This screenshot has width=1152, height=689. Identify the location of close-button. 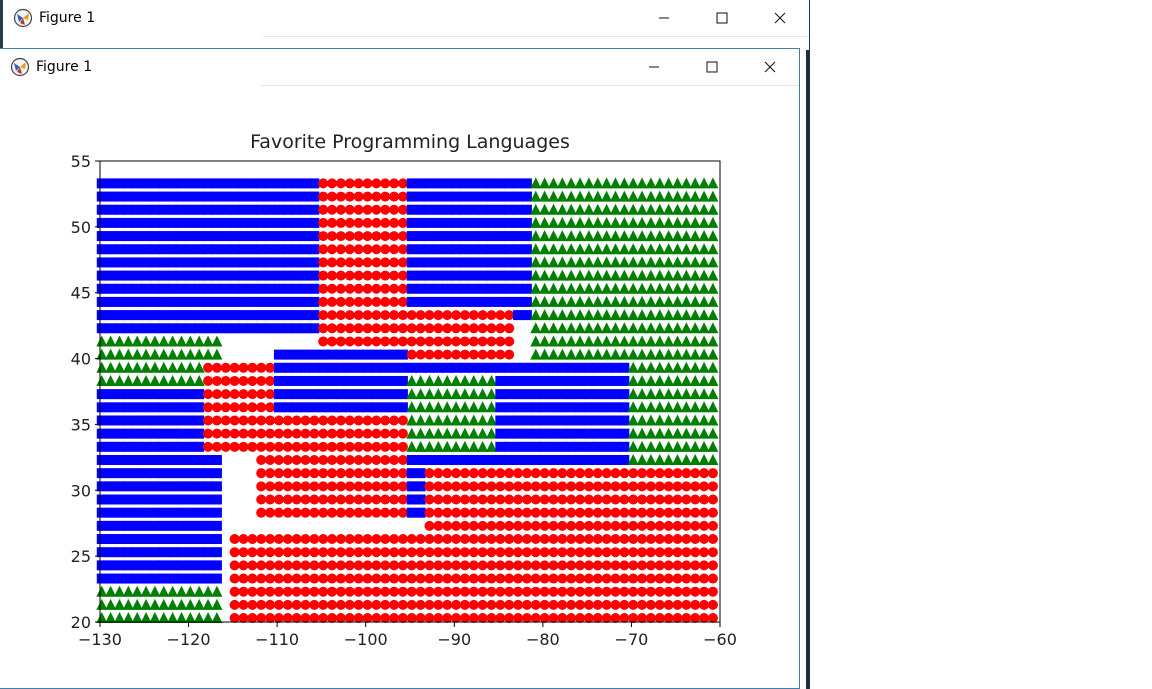
(770, 67).